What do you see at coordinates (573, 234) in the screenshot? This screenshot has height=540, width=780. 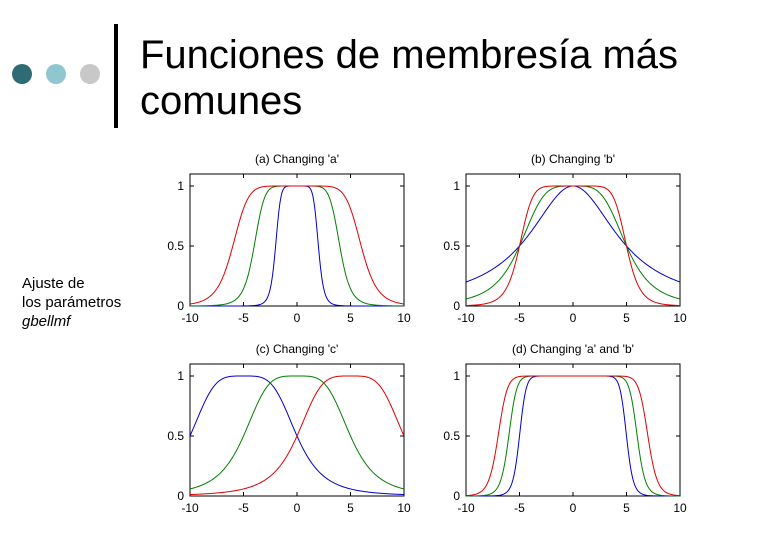 I see `panel-2-series-1-line` at bounding box center [573, 234].